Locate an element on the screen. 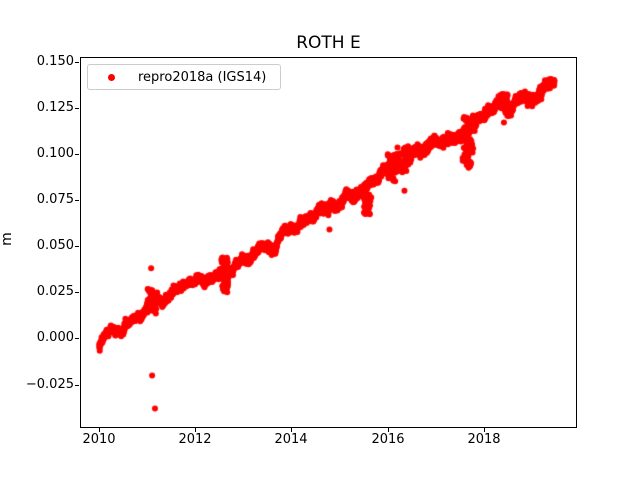 The width and height of the screenshot is (640, 480). x-tick-label: 2012 is located at coordinates (195, 439).